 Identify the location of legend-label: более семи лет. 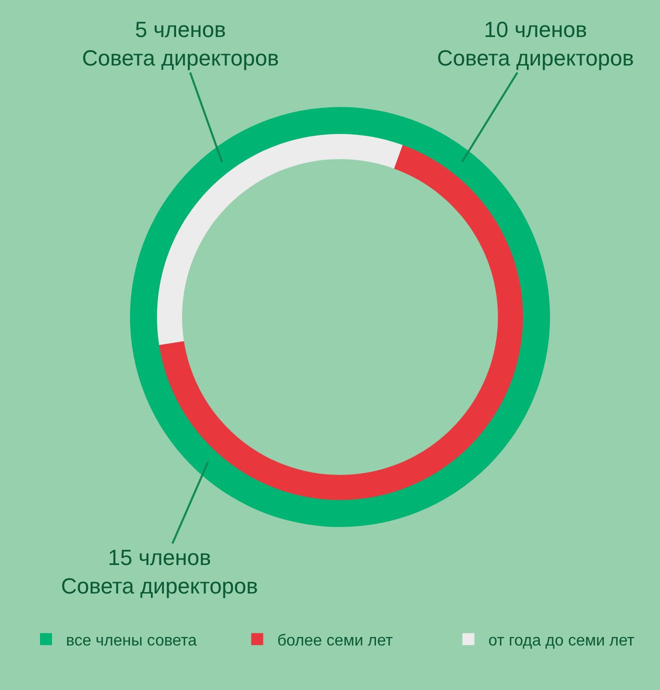
(335, 641).